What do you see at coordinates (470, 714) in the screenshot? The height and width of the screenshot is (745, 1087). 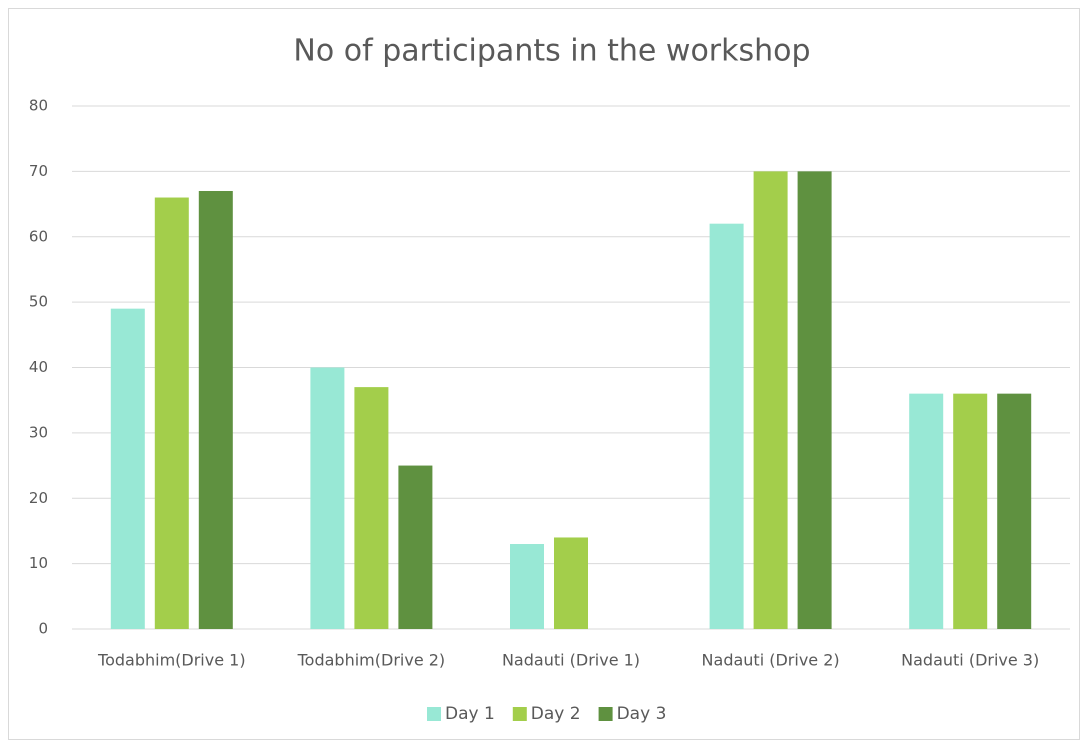 I see `legend-label: Day 1` at bounding box center [470, 714].